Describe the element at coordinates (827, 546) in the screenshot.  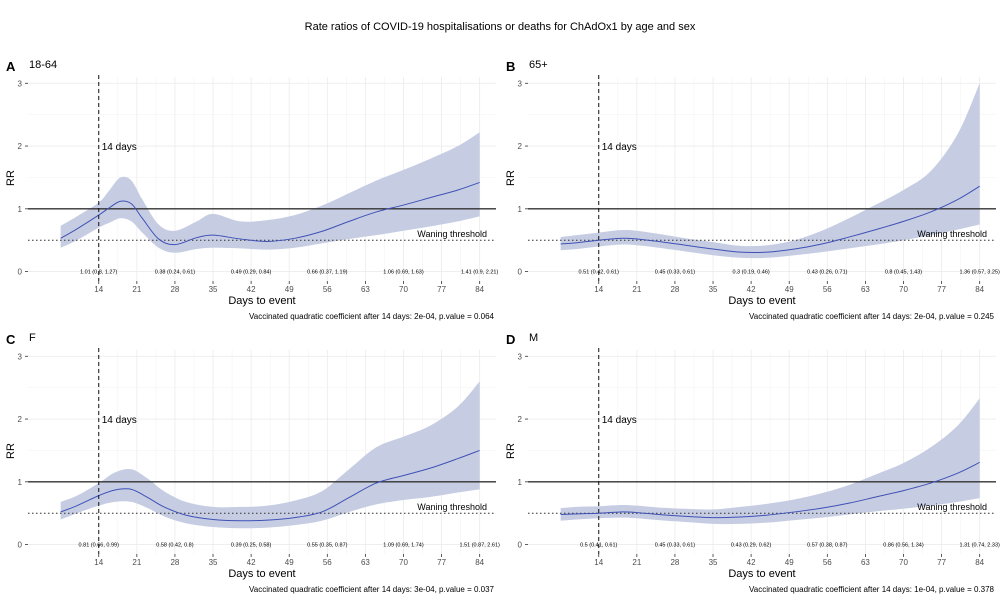
I see `estimate-annotation: 0.57 (0.38, 0.87)` at that location.